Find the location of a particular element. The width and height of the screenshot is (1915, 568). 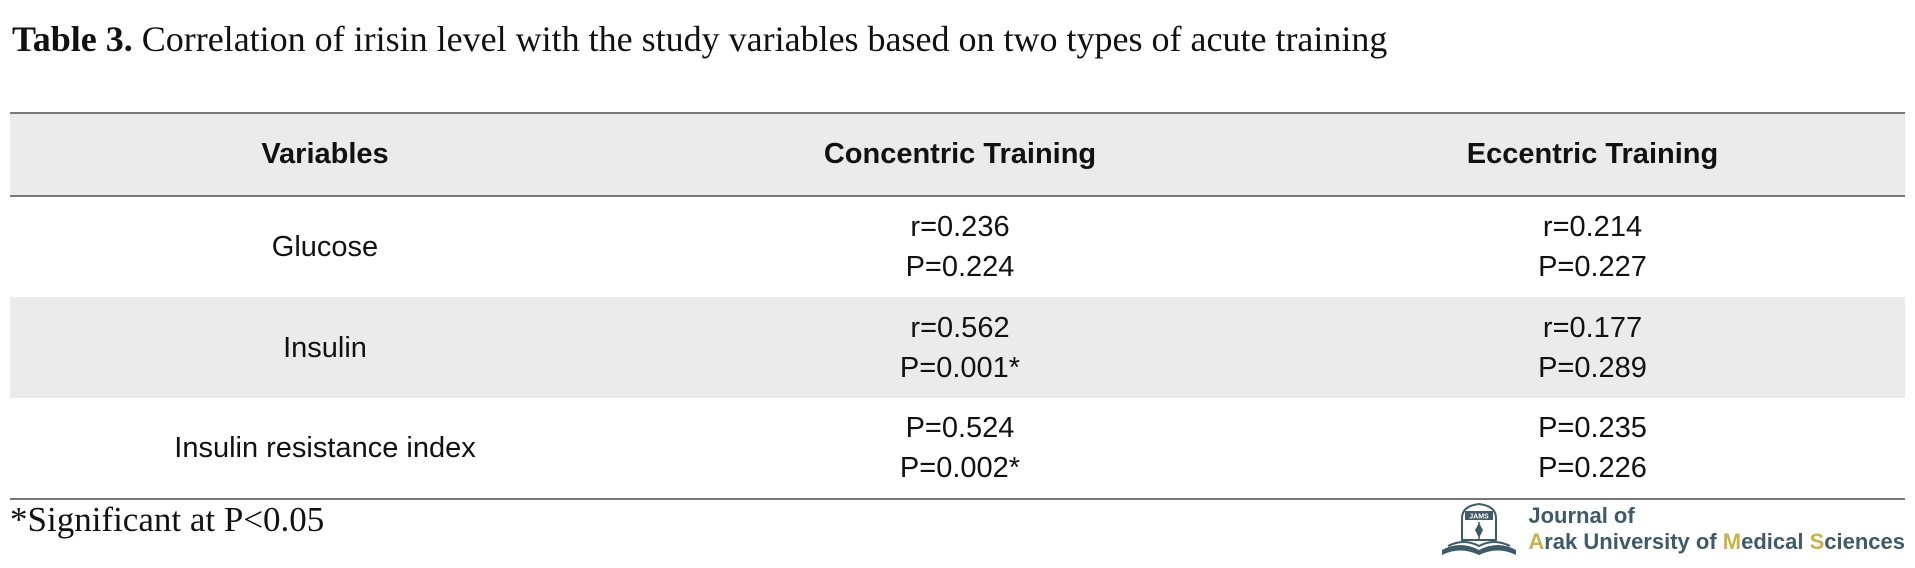

eccentric-p-value: P=0.289 is located at coordinates (1592, 367).